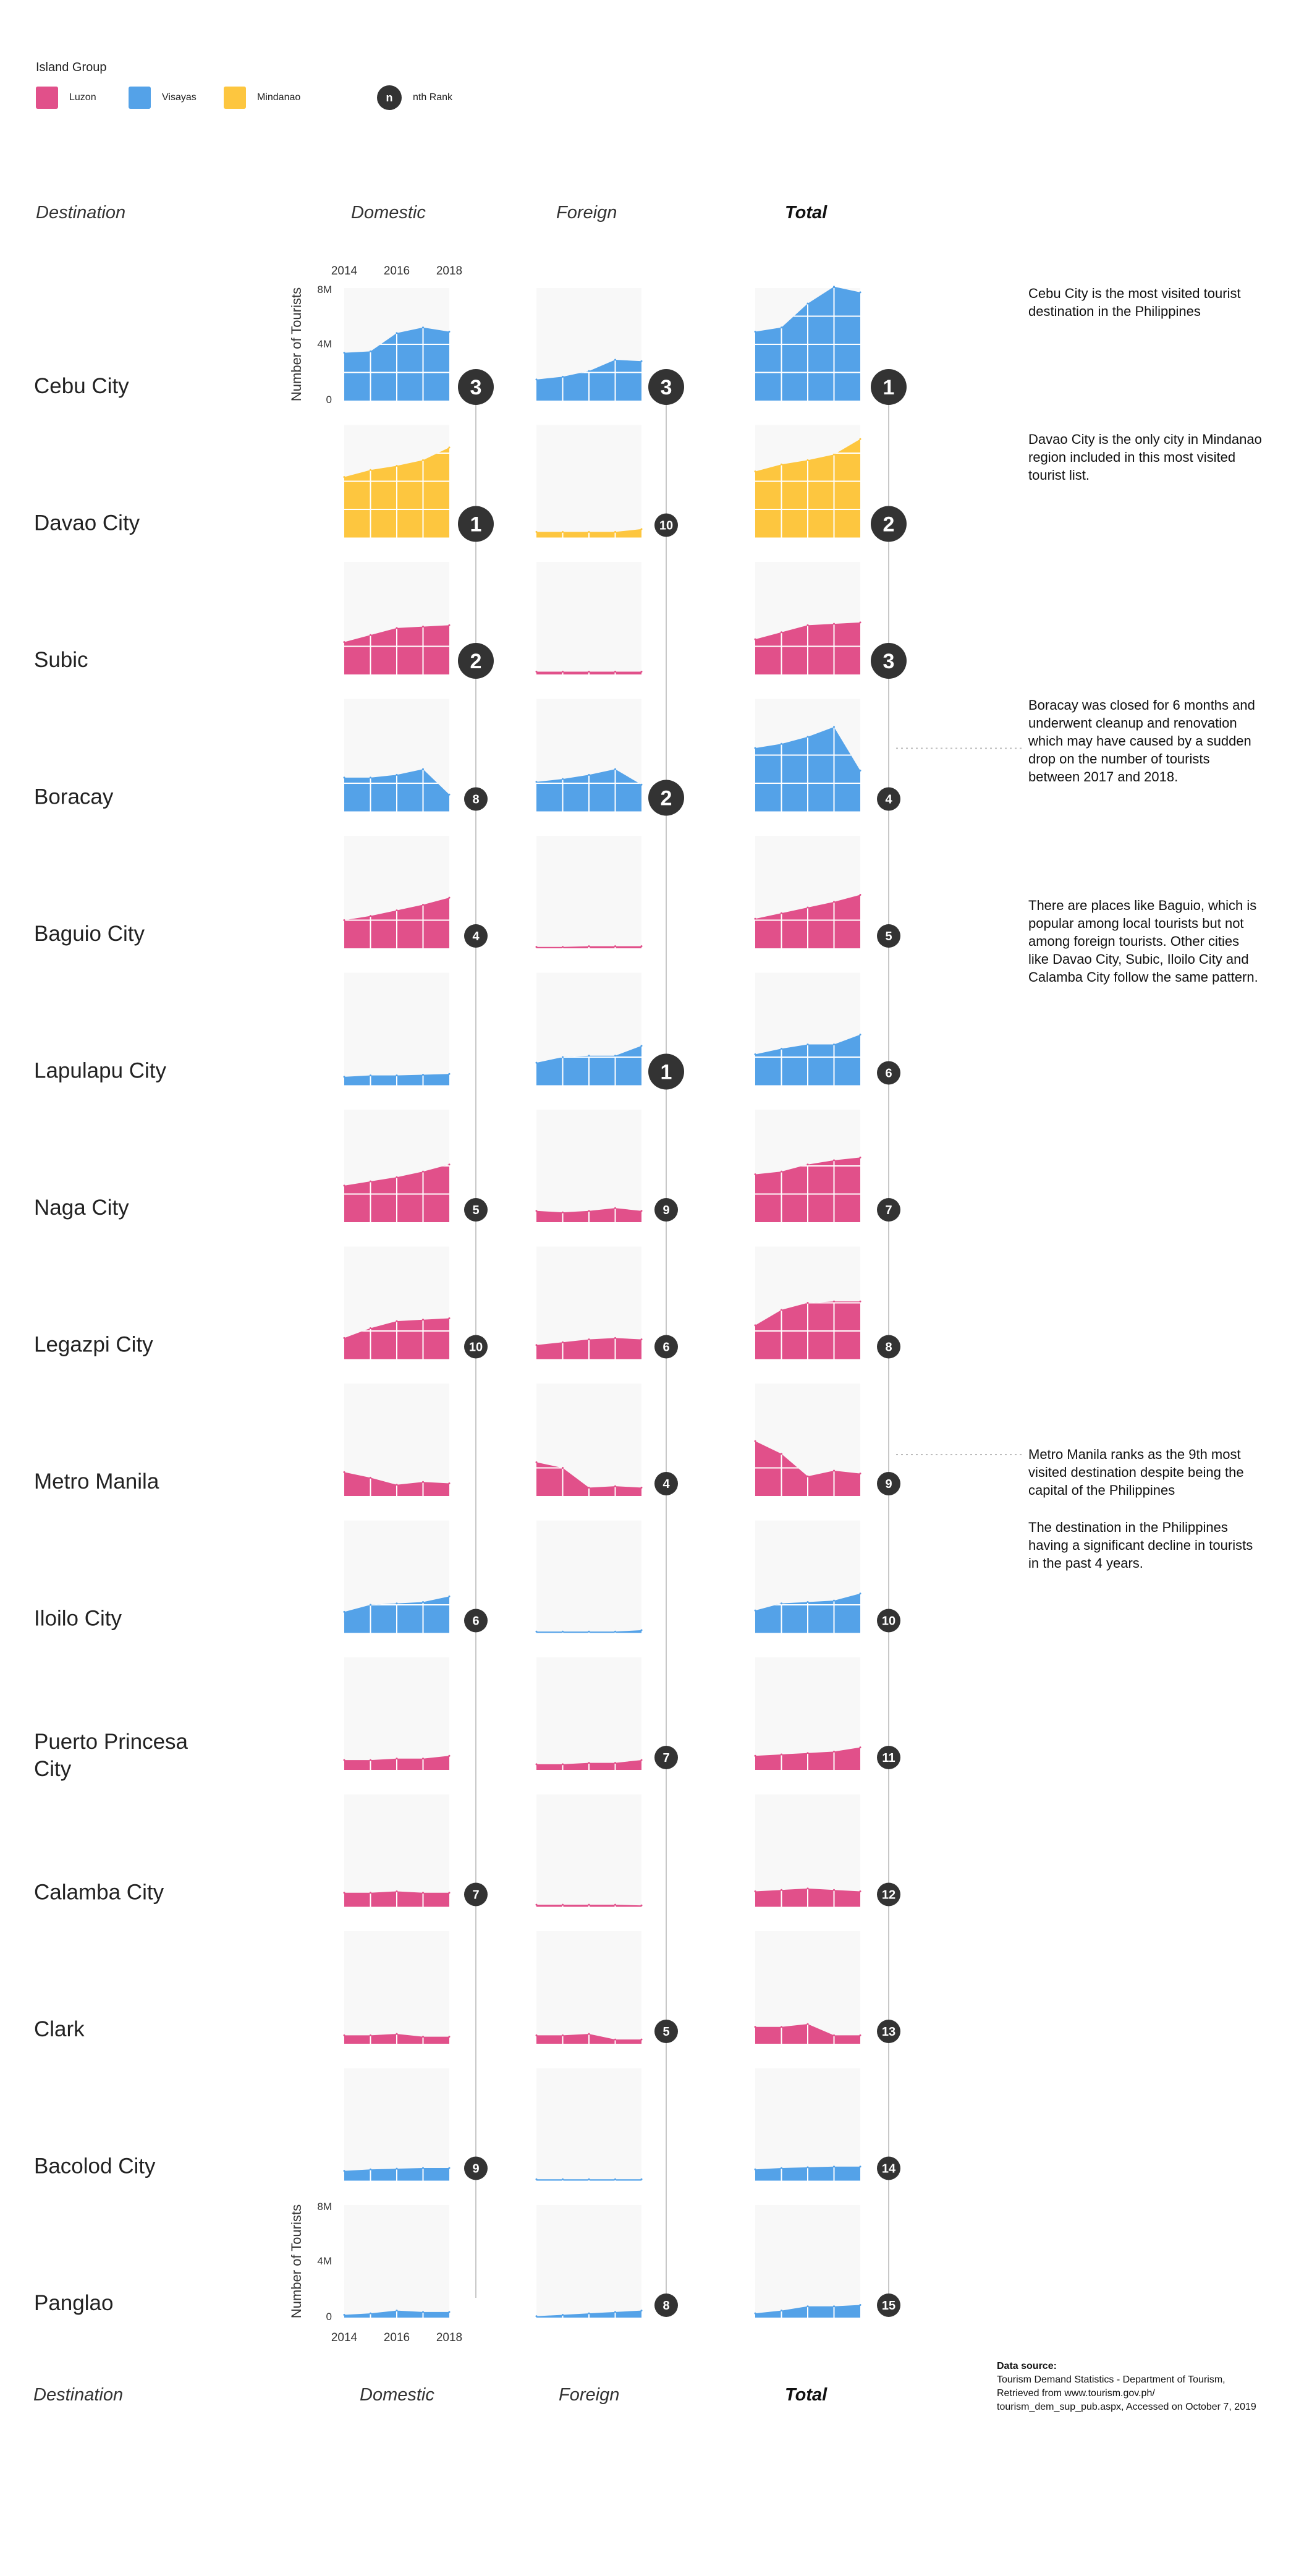  What do you see at coordinates (179, 97) in the screenshot?
I see `legend-label-visayas: Visayas` at bounding box center [179, 97].